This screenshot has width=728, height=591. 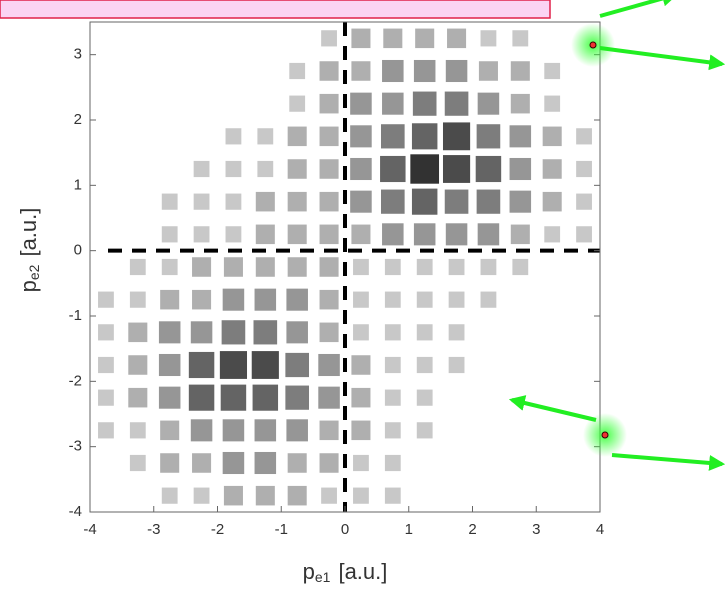 I want to click on x-tick-label: -1, so click(x=281, y=529).